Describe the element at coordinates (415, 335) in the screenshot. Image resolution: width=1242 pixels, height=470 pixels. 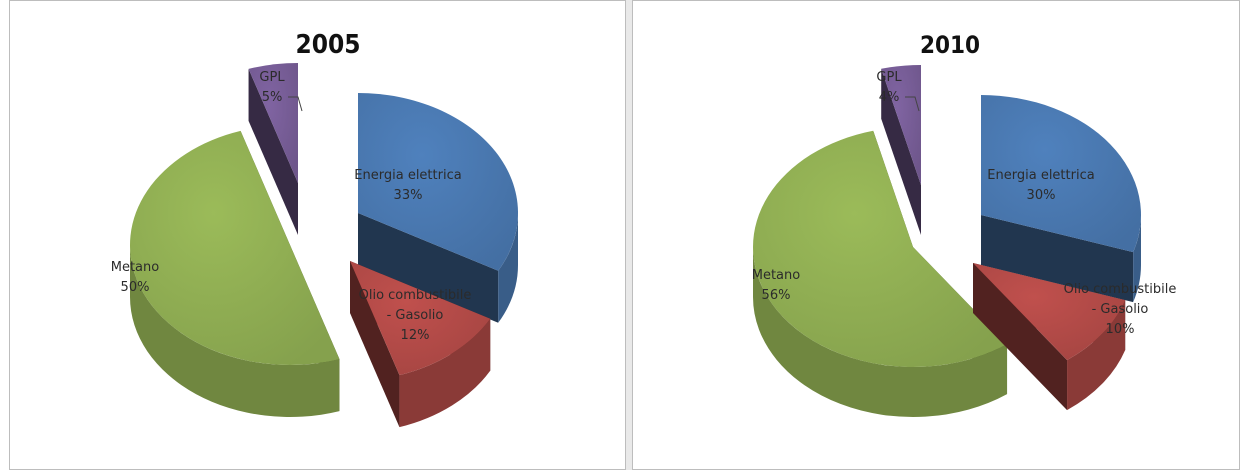
I see `slice-percent-label: 12%` at that location.